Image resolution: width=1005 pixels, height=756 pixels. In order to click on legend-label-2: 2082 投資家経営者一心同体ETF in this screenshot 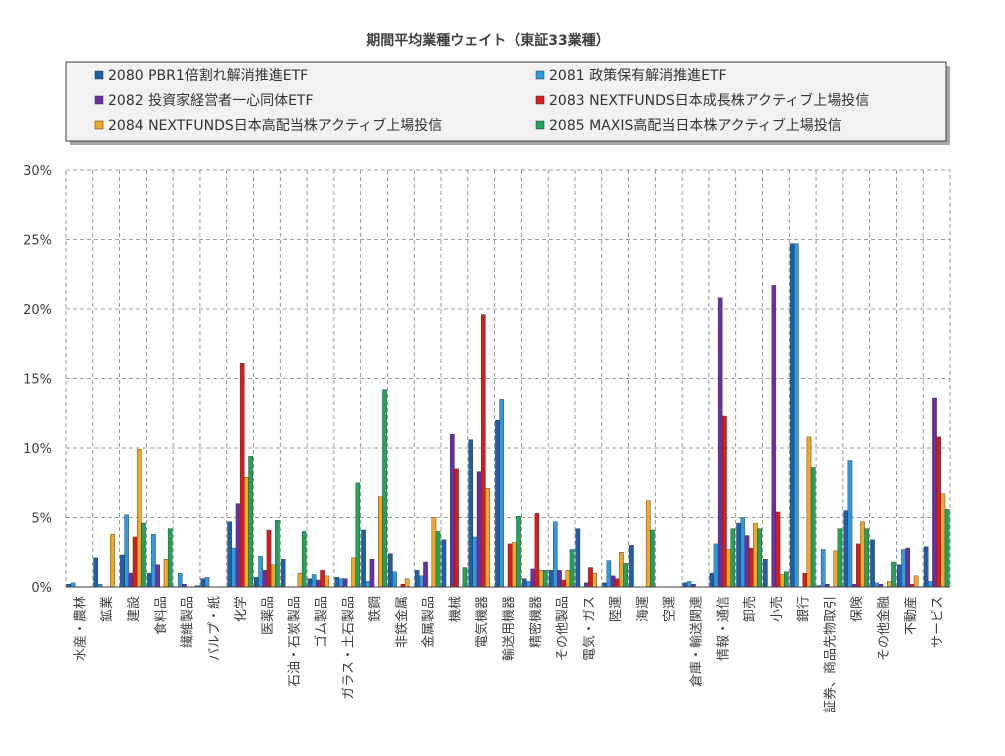, I will do `click(211, 100)`.